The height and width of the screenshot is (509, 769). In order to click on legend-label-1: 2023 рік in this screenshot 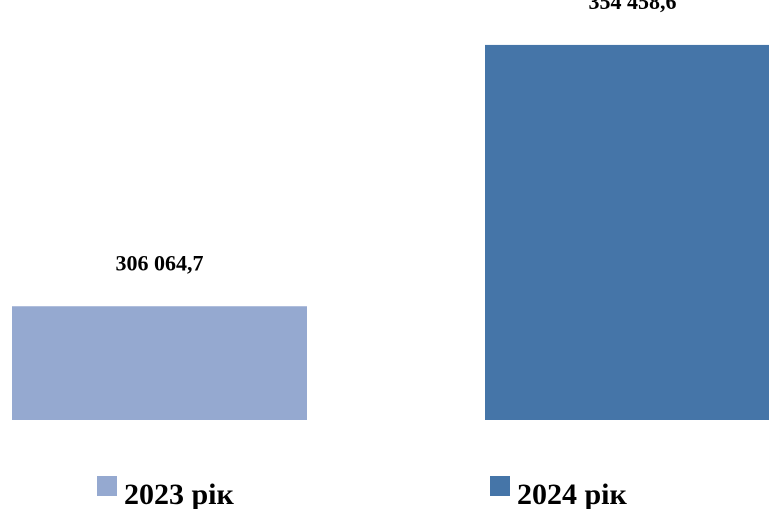, I will do `click(179, 493)`.